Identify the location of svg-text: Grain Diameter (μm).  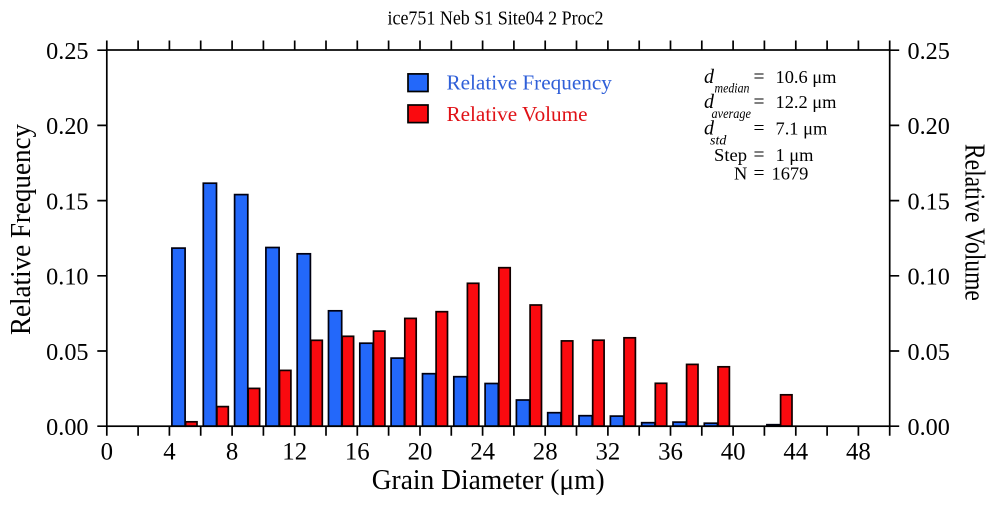
(488, 480).